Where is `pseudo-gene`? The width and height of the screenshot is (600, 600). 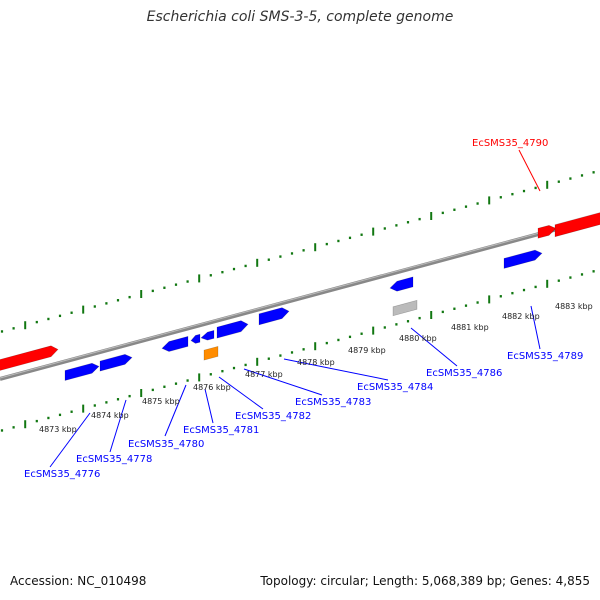 pseudo-gene is located at coordinates (405, 308).